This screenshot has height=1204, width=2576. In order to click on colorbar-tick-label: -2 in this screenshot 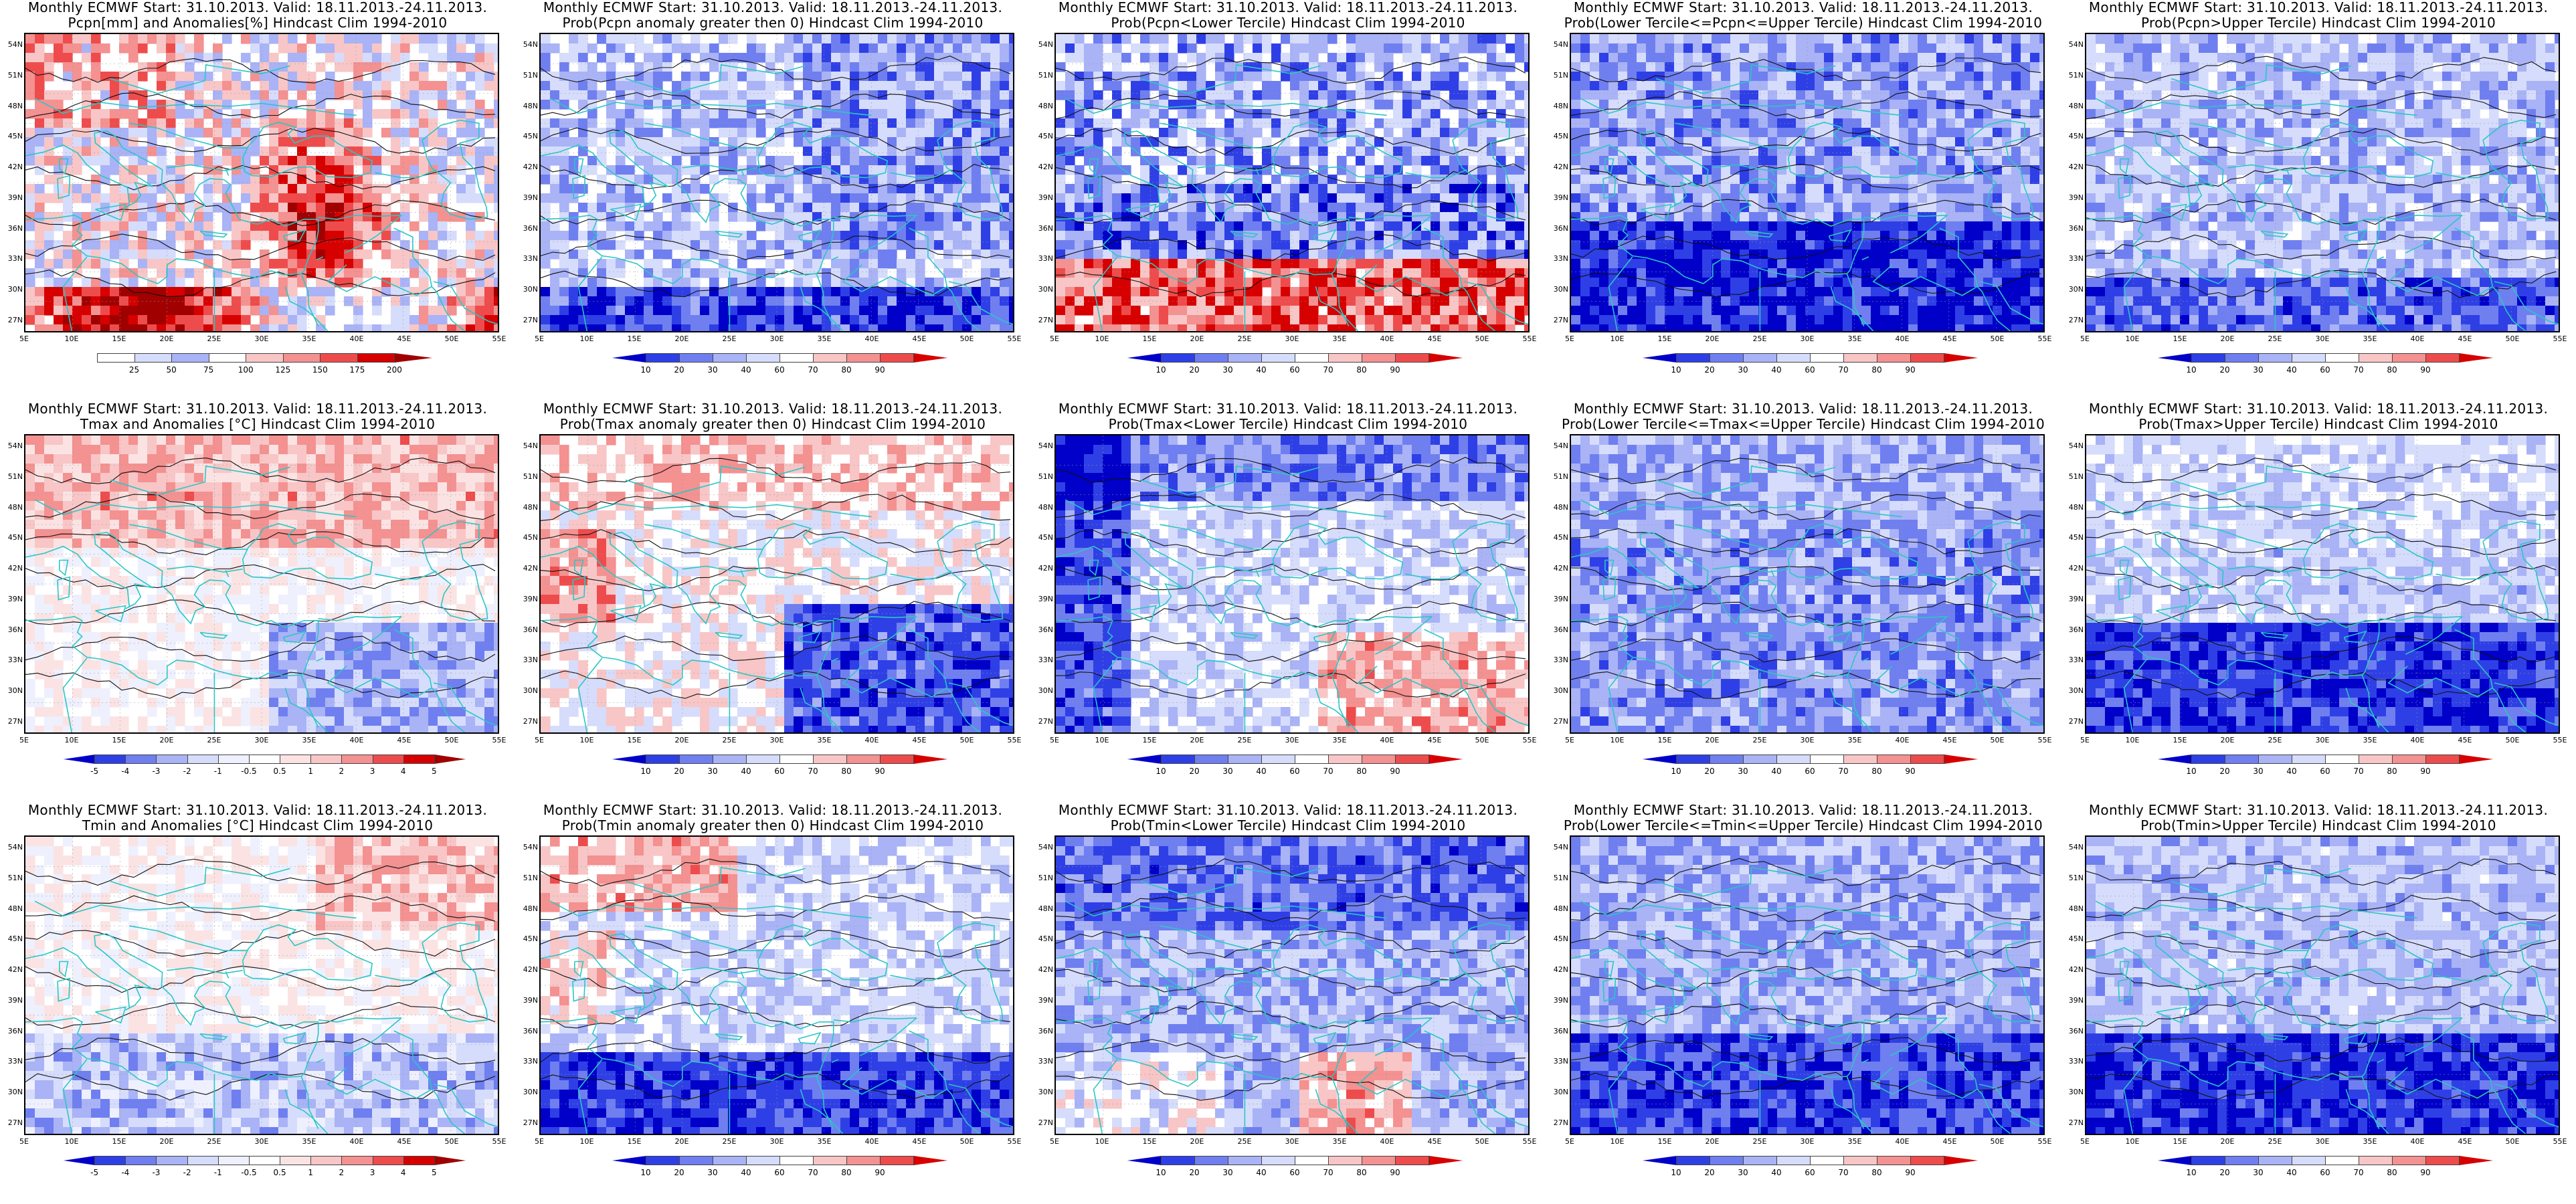, I will do `click(187, 1172)`.